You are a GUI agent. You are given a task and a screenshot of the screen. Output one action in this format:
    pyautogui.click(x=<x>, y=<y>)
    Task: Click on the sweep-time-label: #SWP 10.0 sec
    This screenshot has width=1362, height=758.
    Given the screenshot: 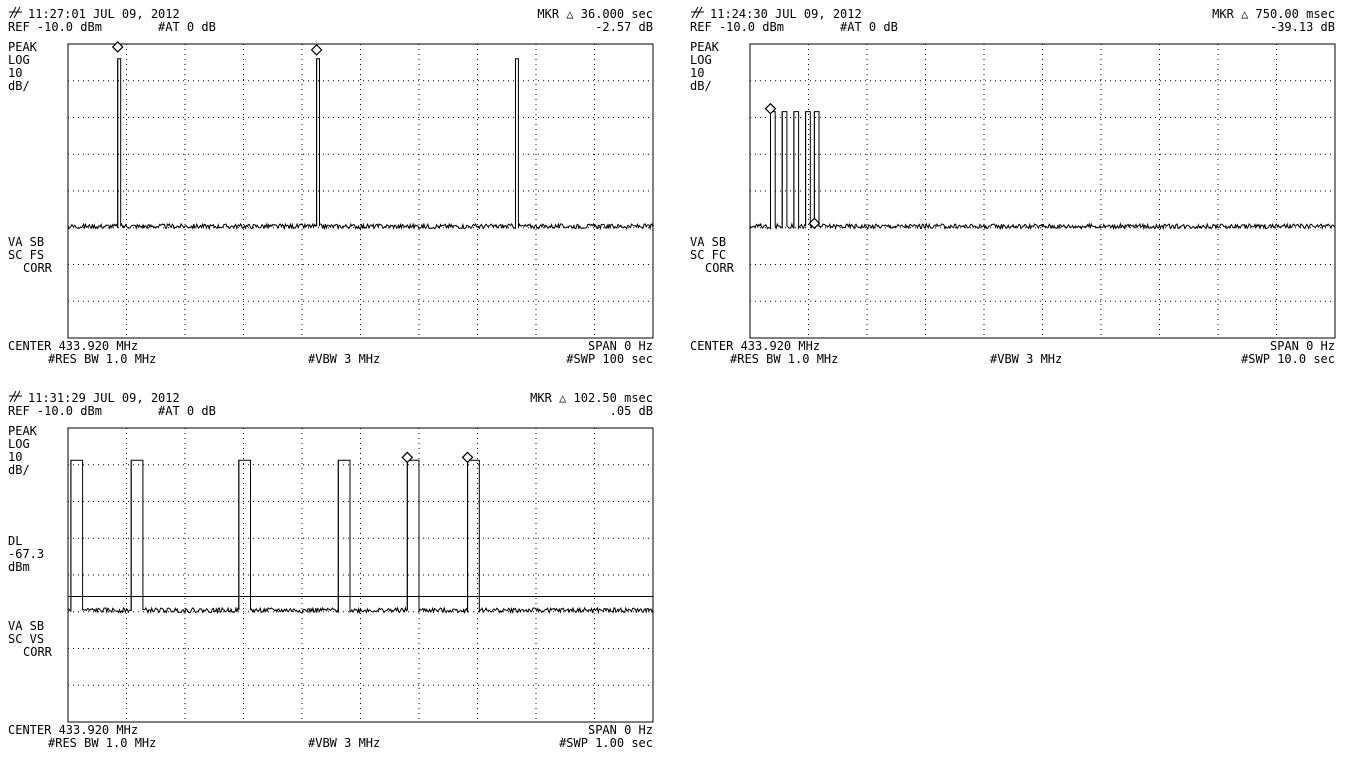 What is the action you would take?
    pyautogui.click(x=1288, y=359)
    